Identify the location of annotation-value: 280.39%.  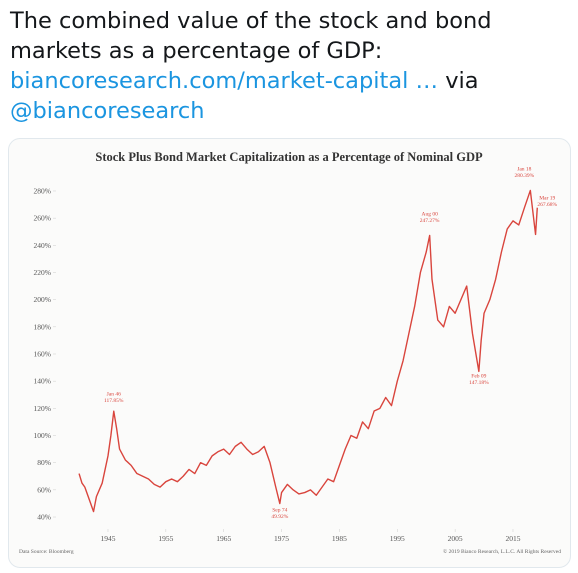
(524, 176).